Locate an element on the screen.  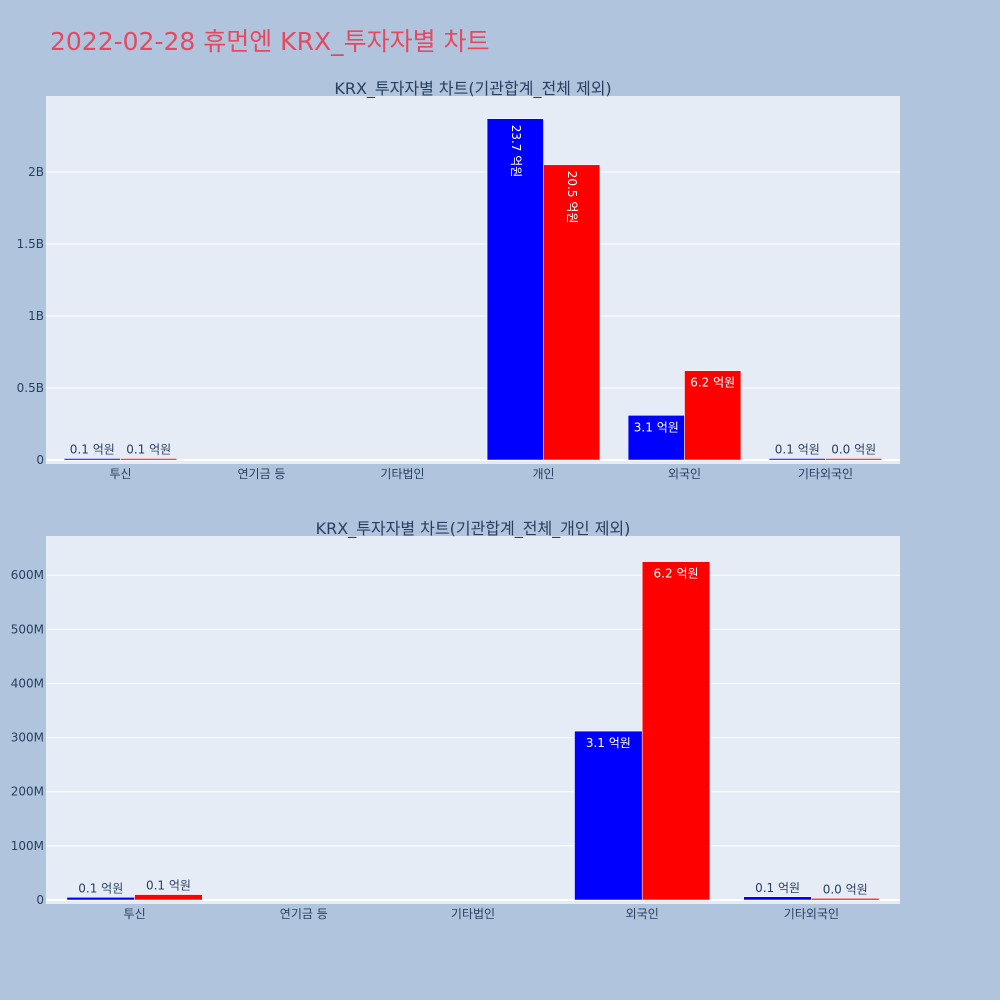
y-tick-label: 400M is located at coordinates (27, 683).